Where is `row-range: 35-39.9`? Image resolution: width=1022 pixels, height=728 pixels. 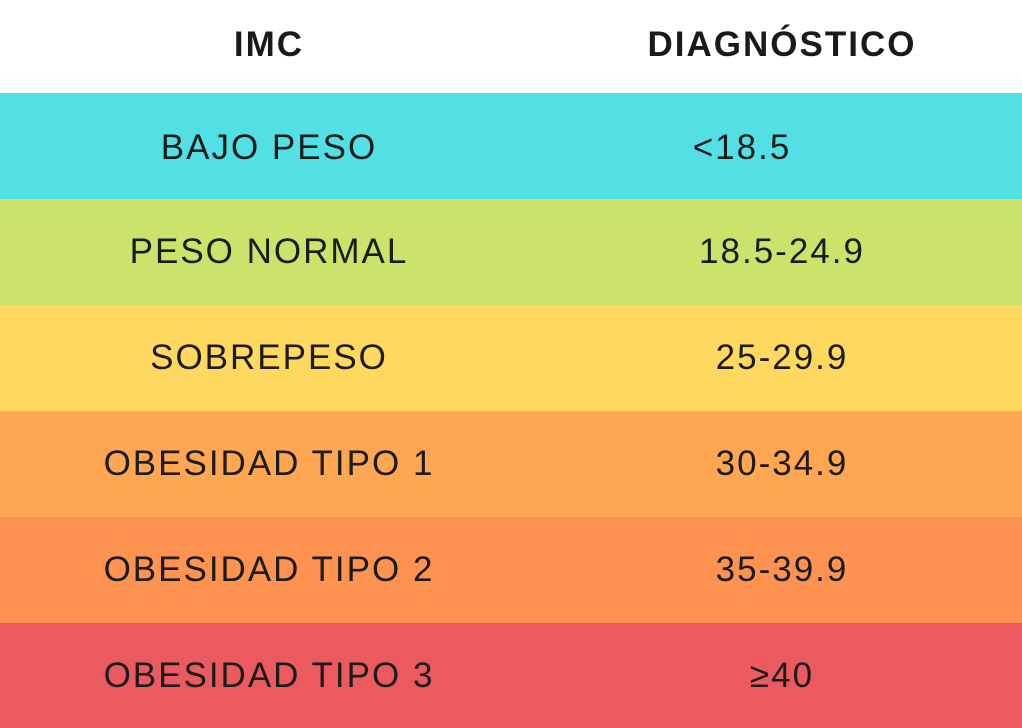
row-range: 35-39.9 is located at coordinates (782, 569).